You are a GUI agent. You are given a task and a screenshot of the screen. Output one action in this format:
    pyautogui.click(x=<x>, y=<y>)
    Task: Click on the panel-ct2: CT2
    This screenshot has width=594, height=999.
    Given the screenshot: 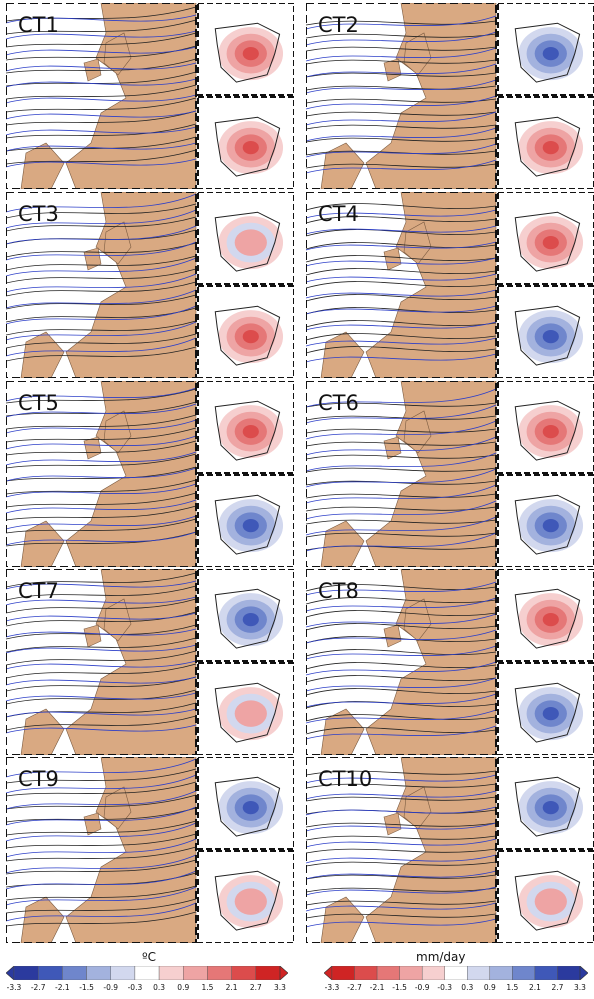 What is the action you would take?
    pyautogui.click(x=450, y=96)
    